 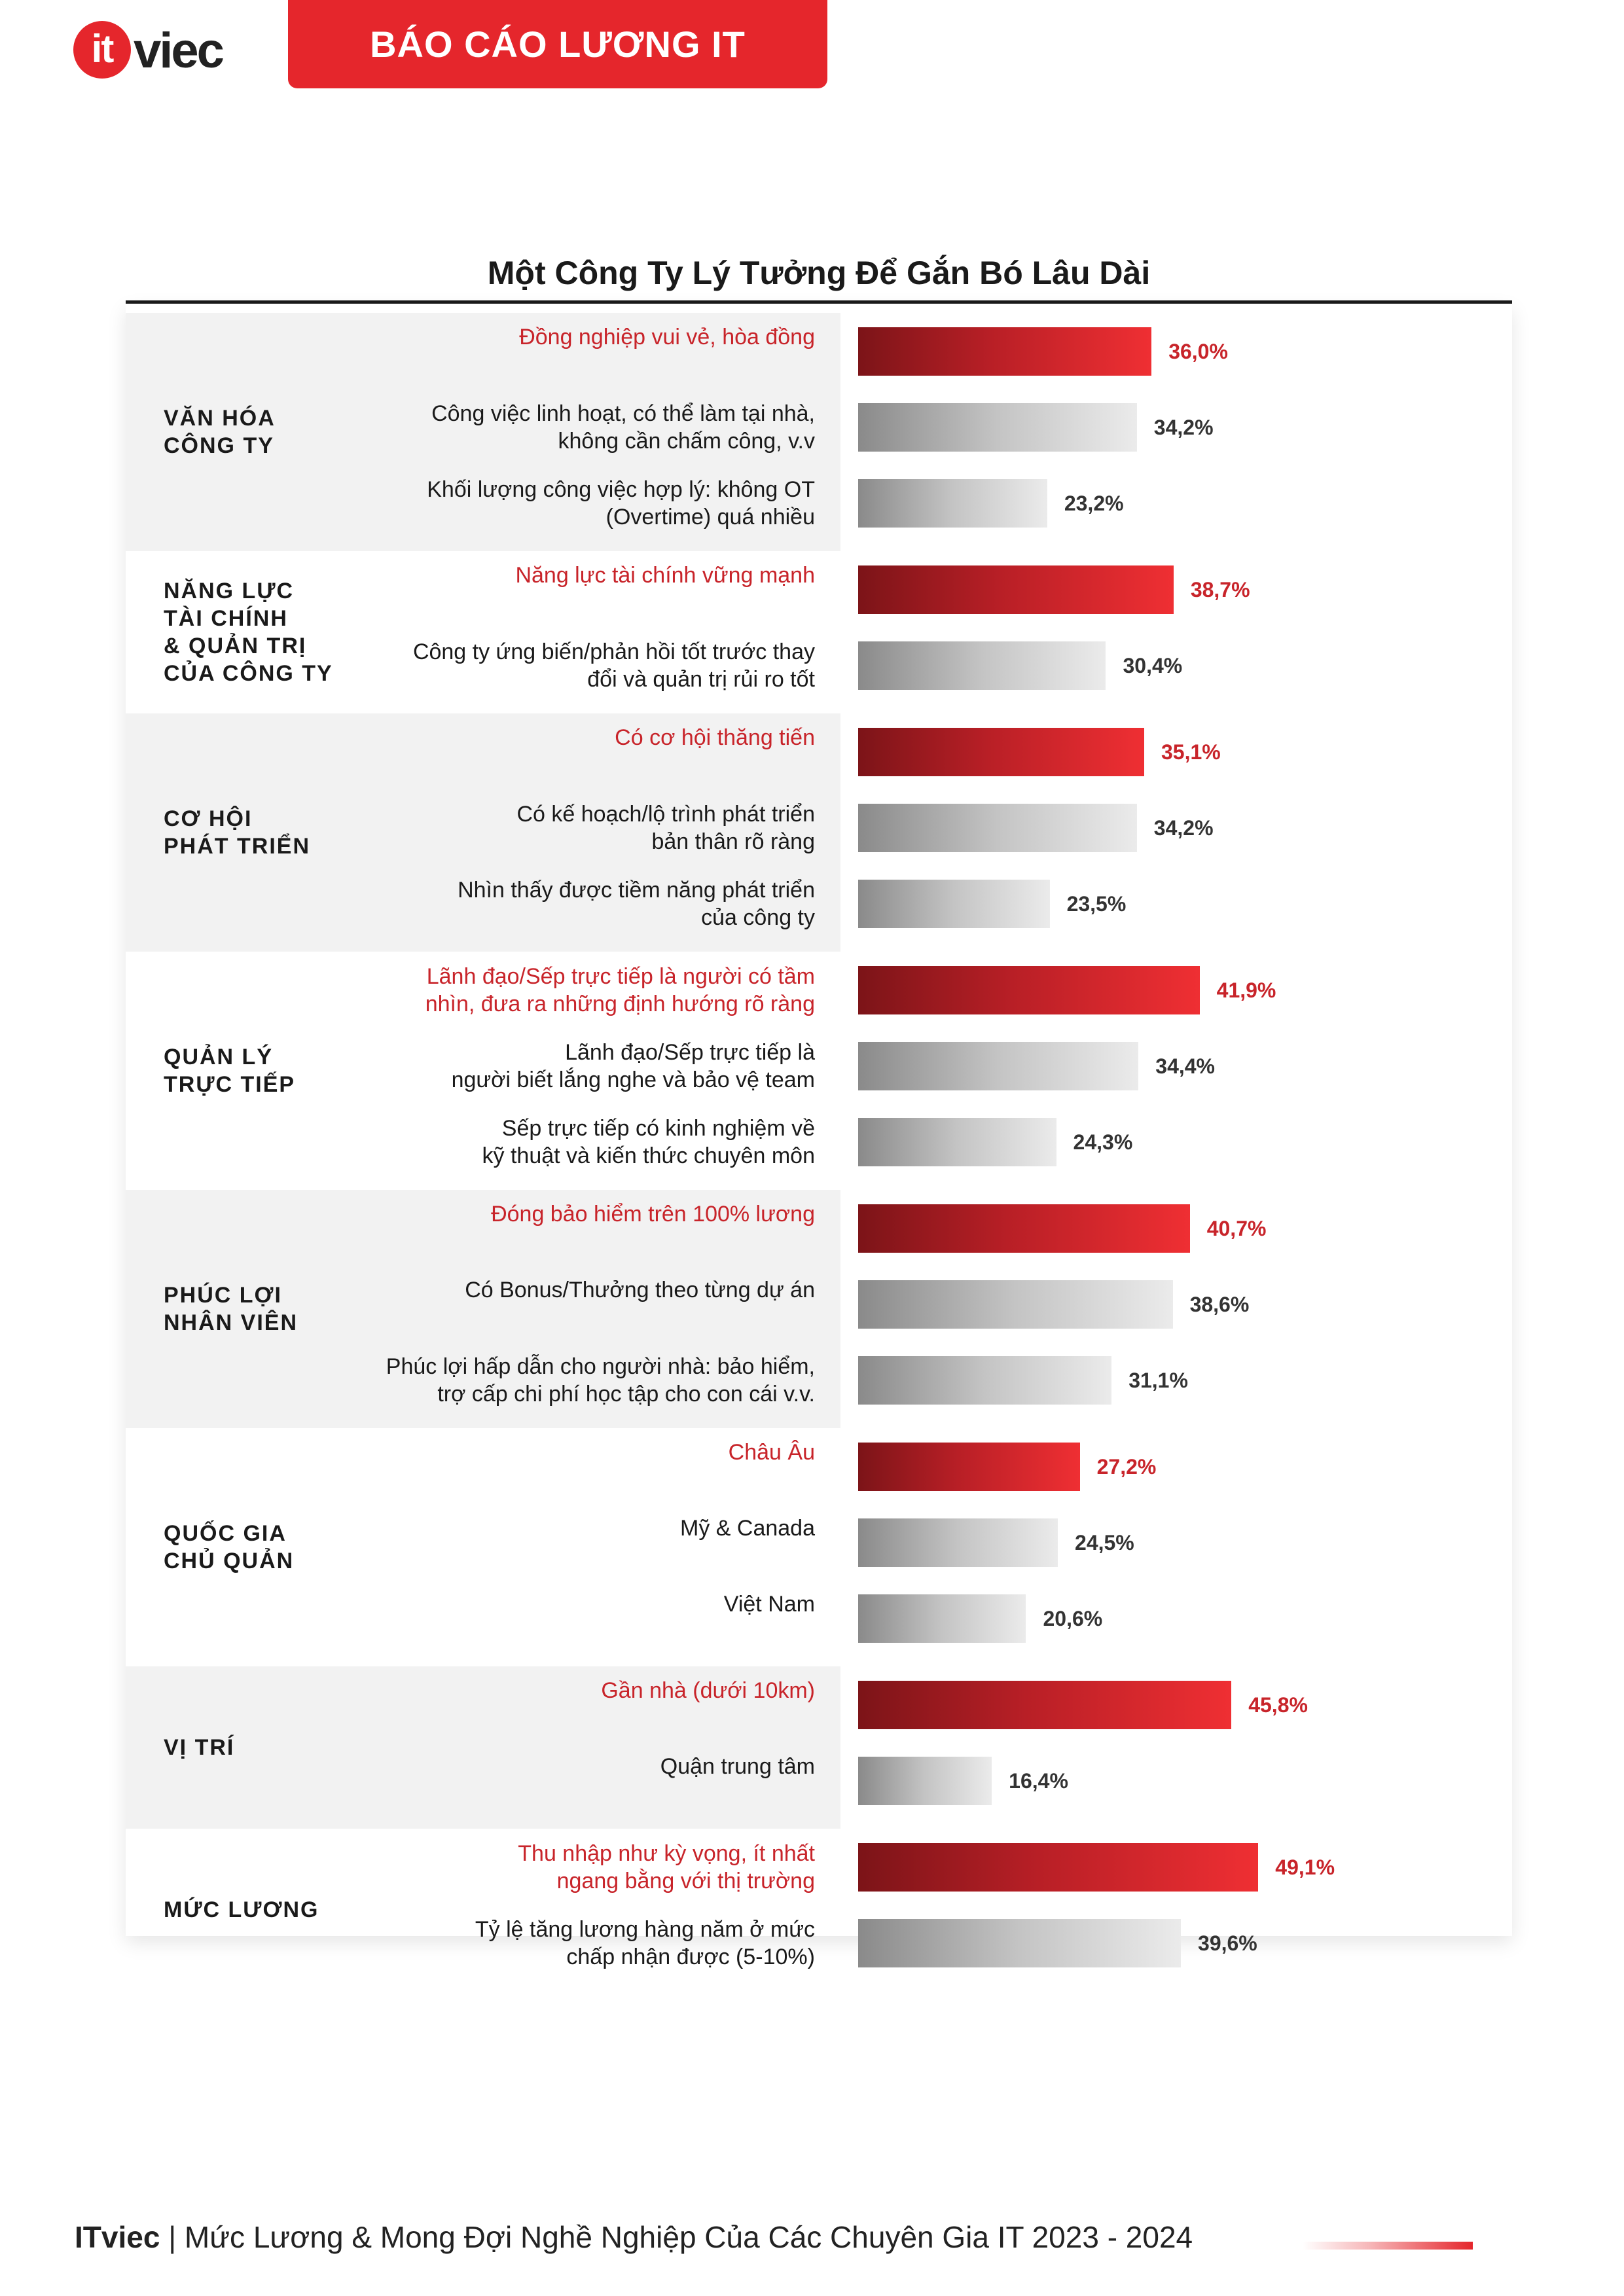 I want to click on title-rule, so click(x=819, y=302).